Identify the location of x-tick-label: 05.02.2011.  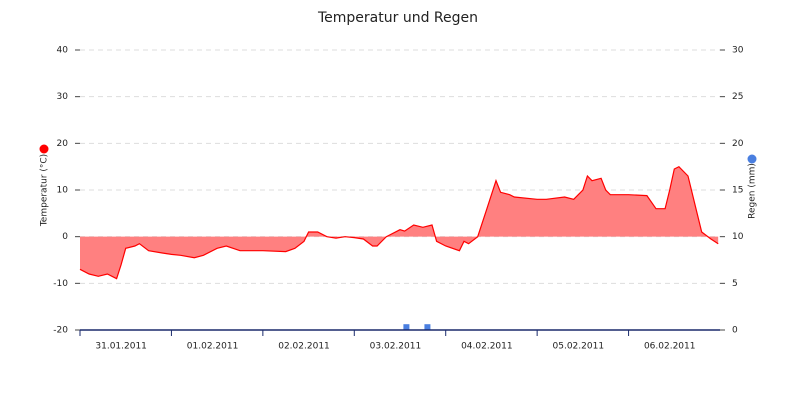
(579, 347).